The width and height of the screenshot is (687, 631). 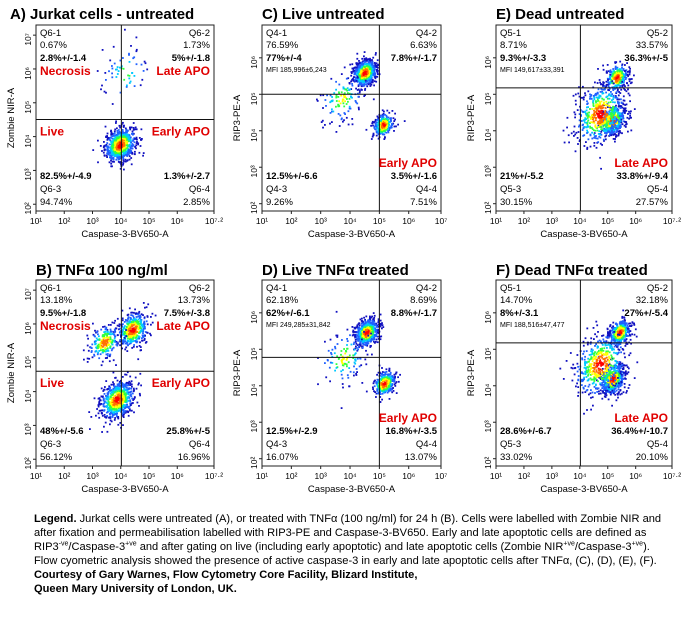 What do you see at coordinates (349, 221) in the screenshot?
I see `x-tick-label: 10⁴` at bounding box center [349, 221].